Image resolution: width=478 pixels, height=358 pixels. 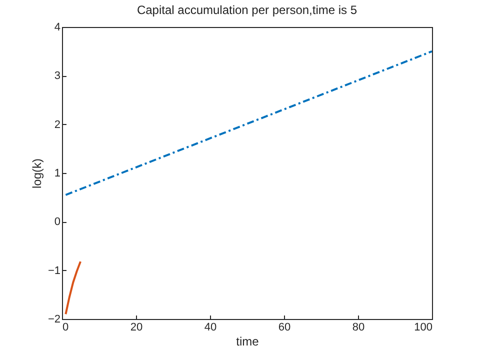 What do you see at coordinates (57, 124) in the screenshot?
I see `y-tick-label: 2` at bounding box center [57, 124].